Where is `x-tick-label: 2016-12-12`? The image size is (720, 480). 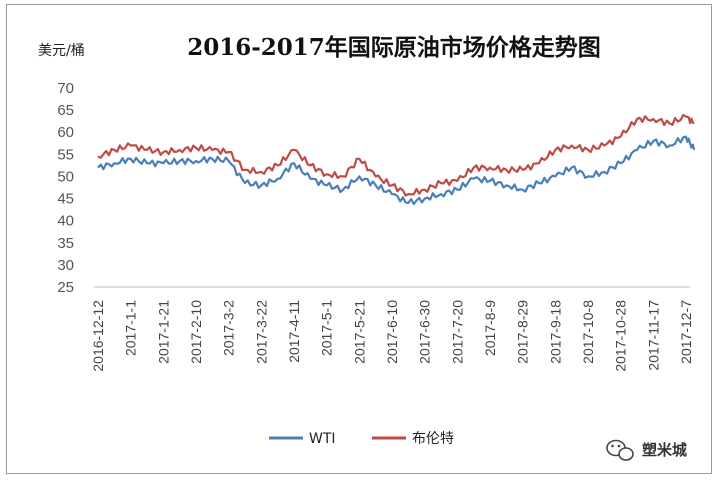
x-tick-label: 2016-12-12 is located at coordinates (98, 336).